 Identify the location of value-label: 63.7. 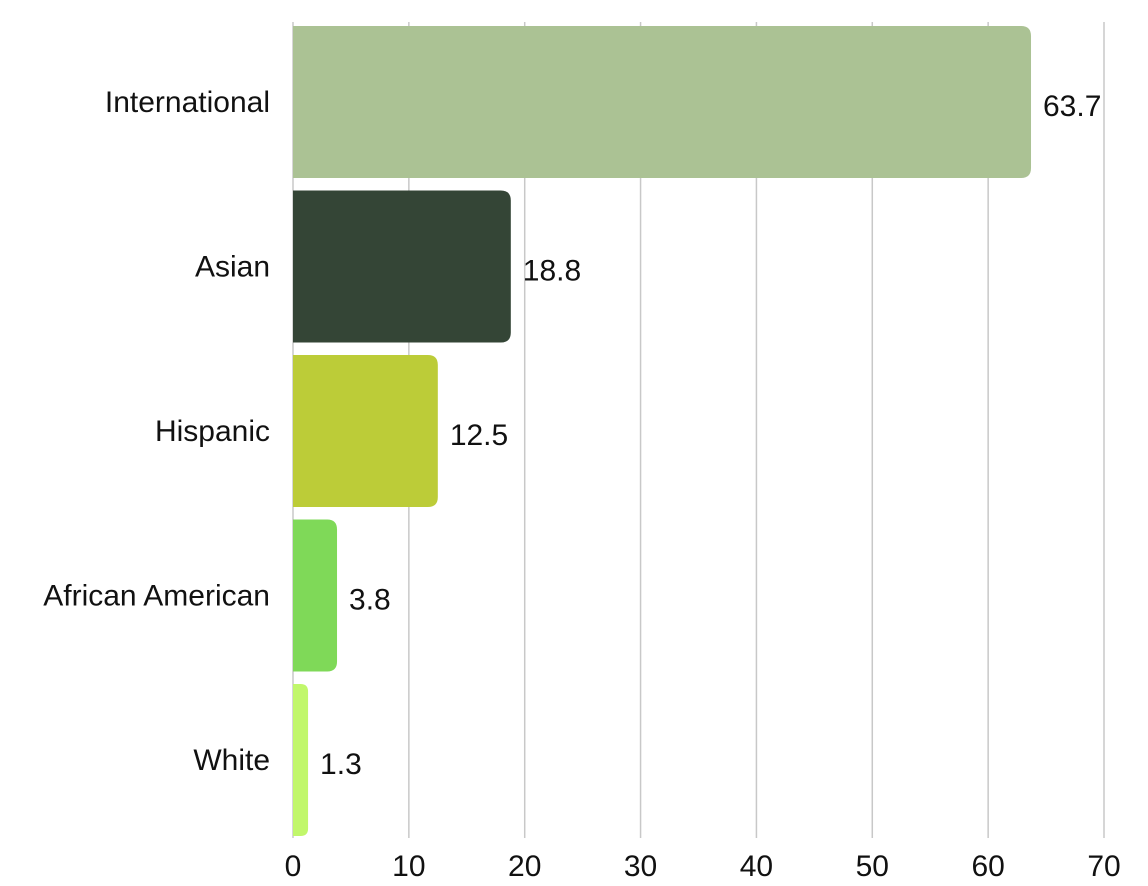
(1072, 106).